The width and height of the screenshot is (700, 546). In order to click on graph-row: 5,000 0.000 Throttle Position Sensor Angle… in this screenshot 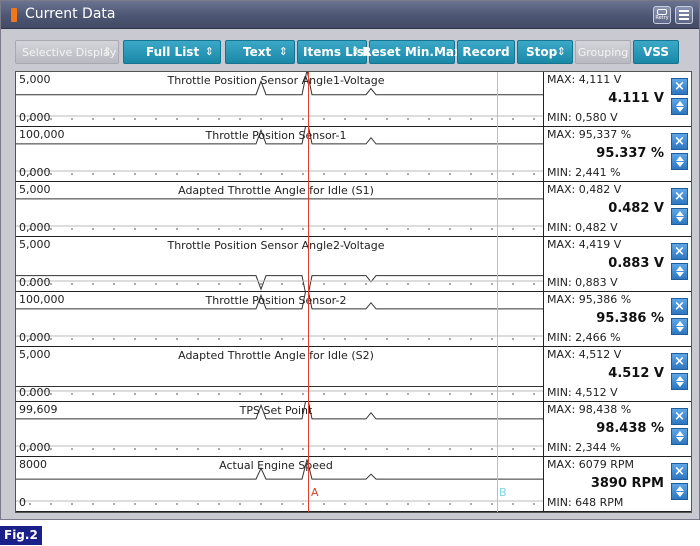, I will do `click(353, 264)`.